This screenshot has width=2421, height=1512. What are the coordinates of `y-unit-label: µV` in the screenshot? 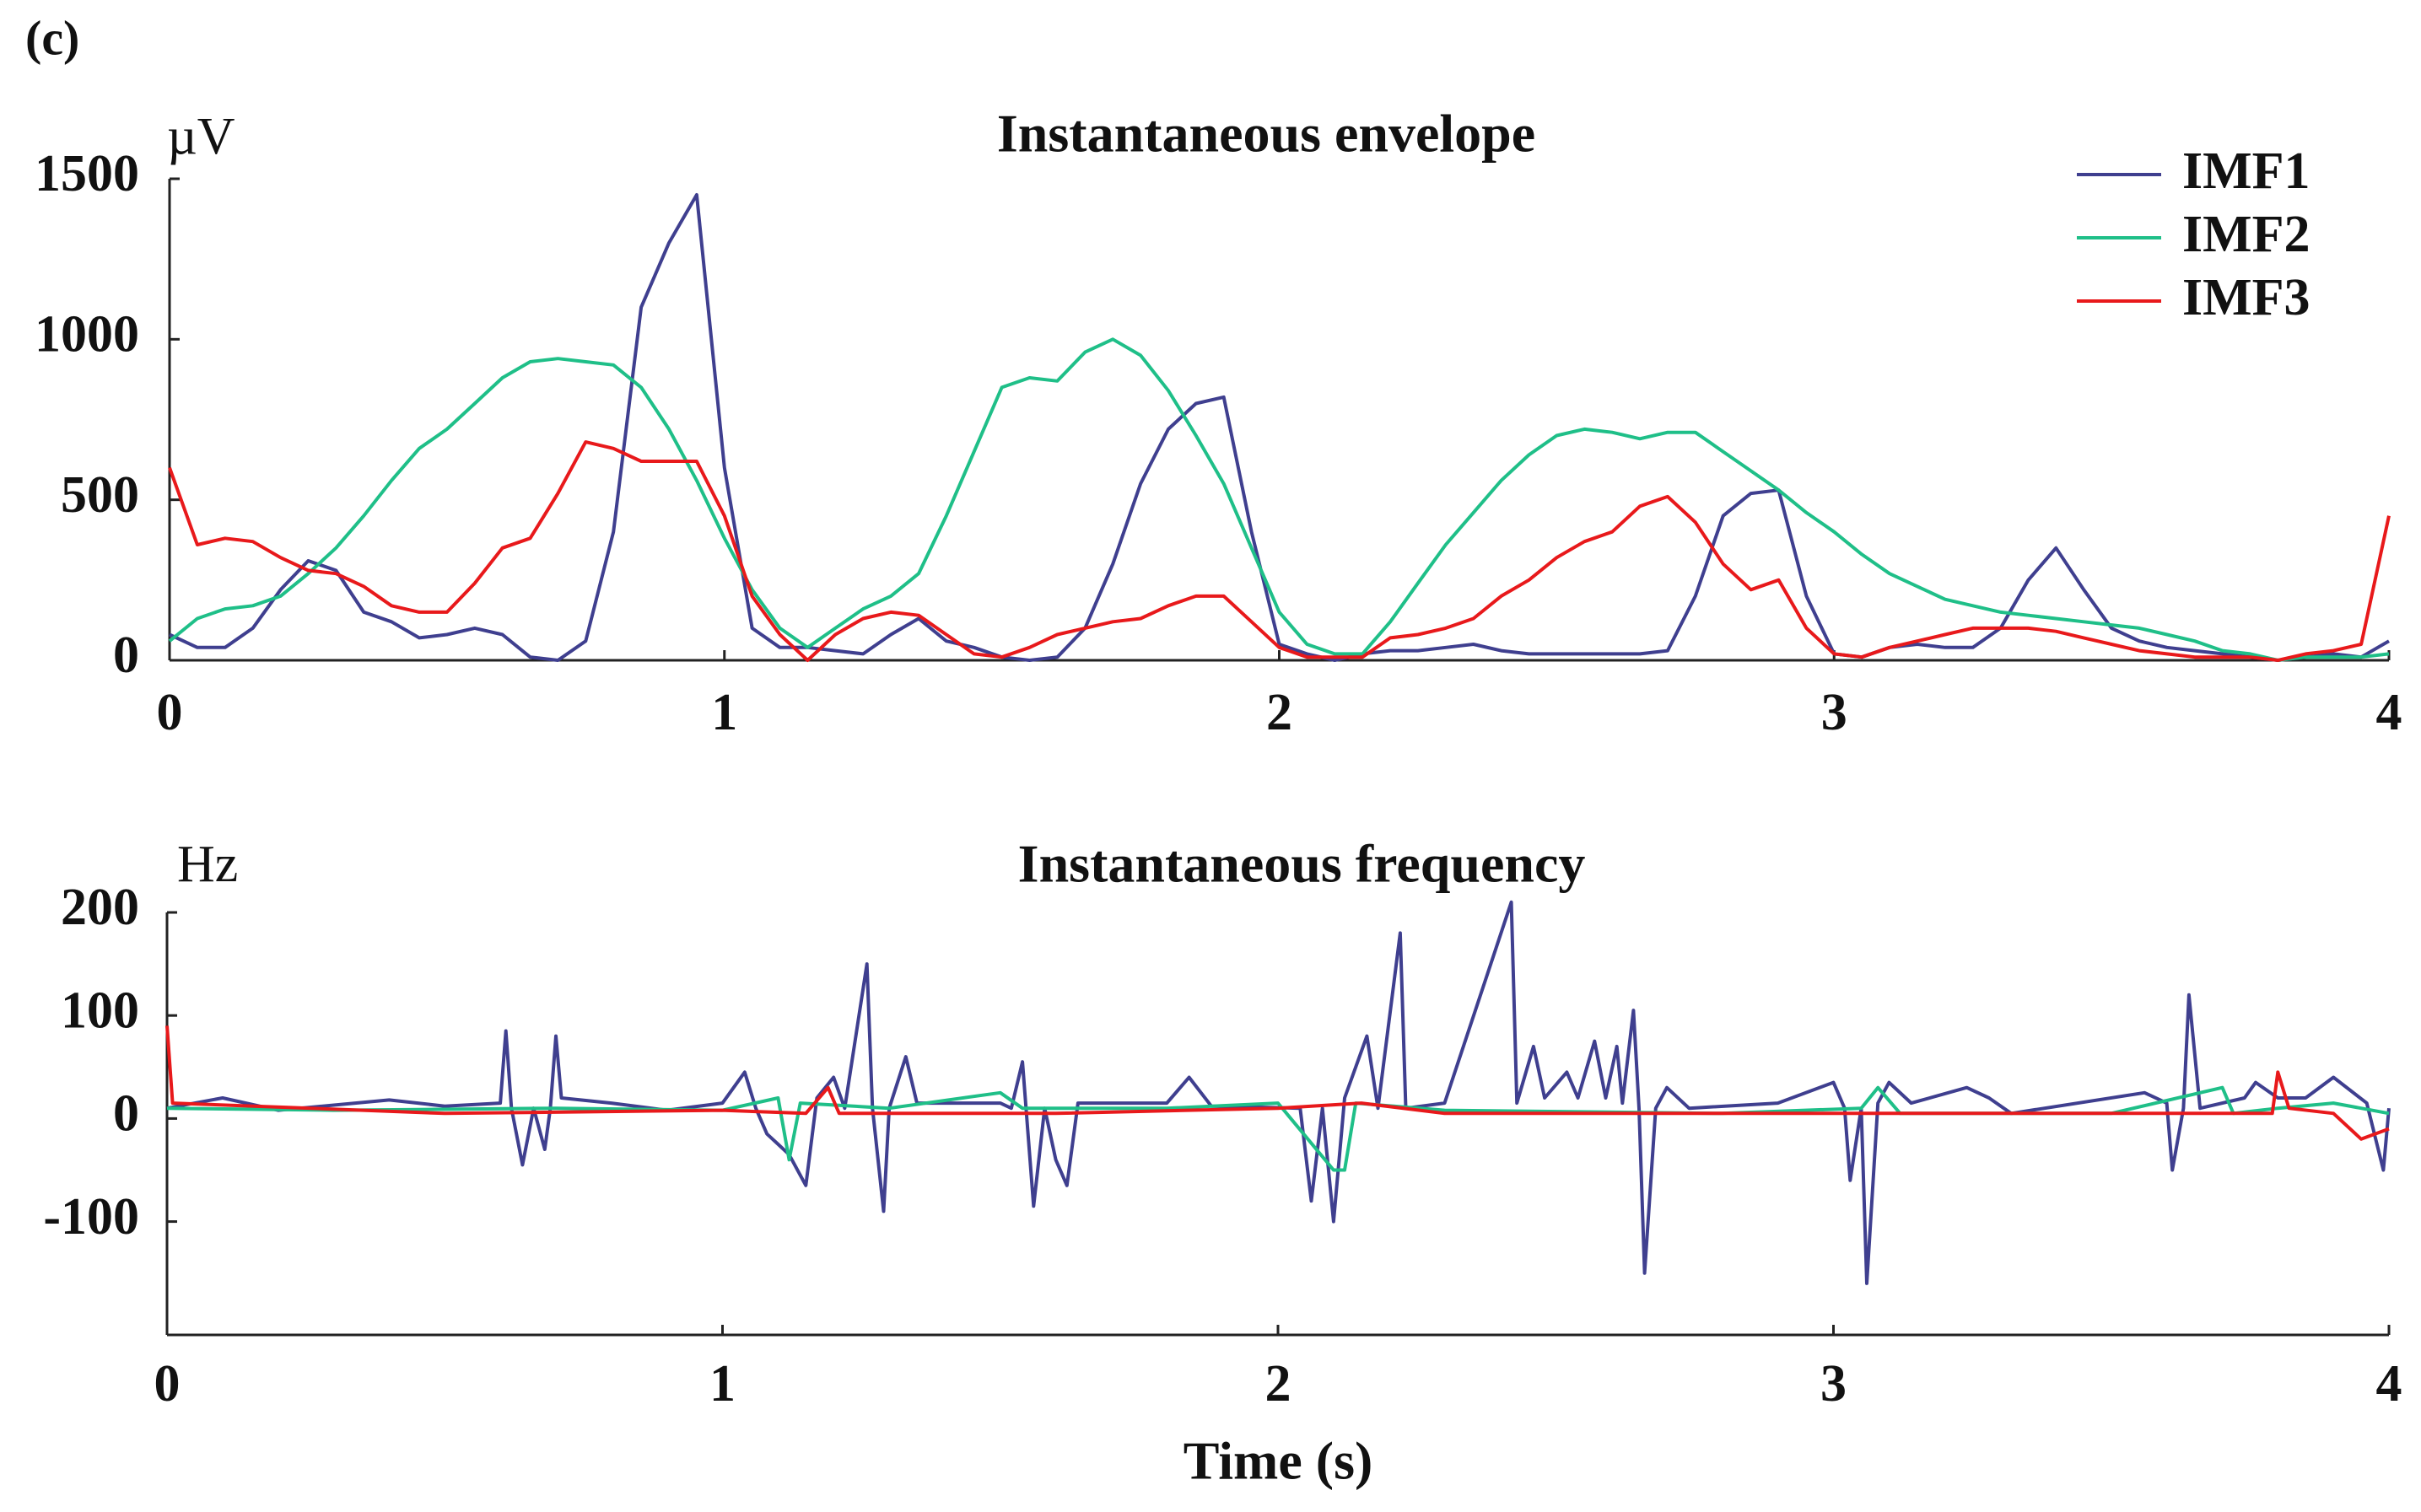 It's located at (201, 137).